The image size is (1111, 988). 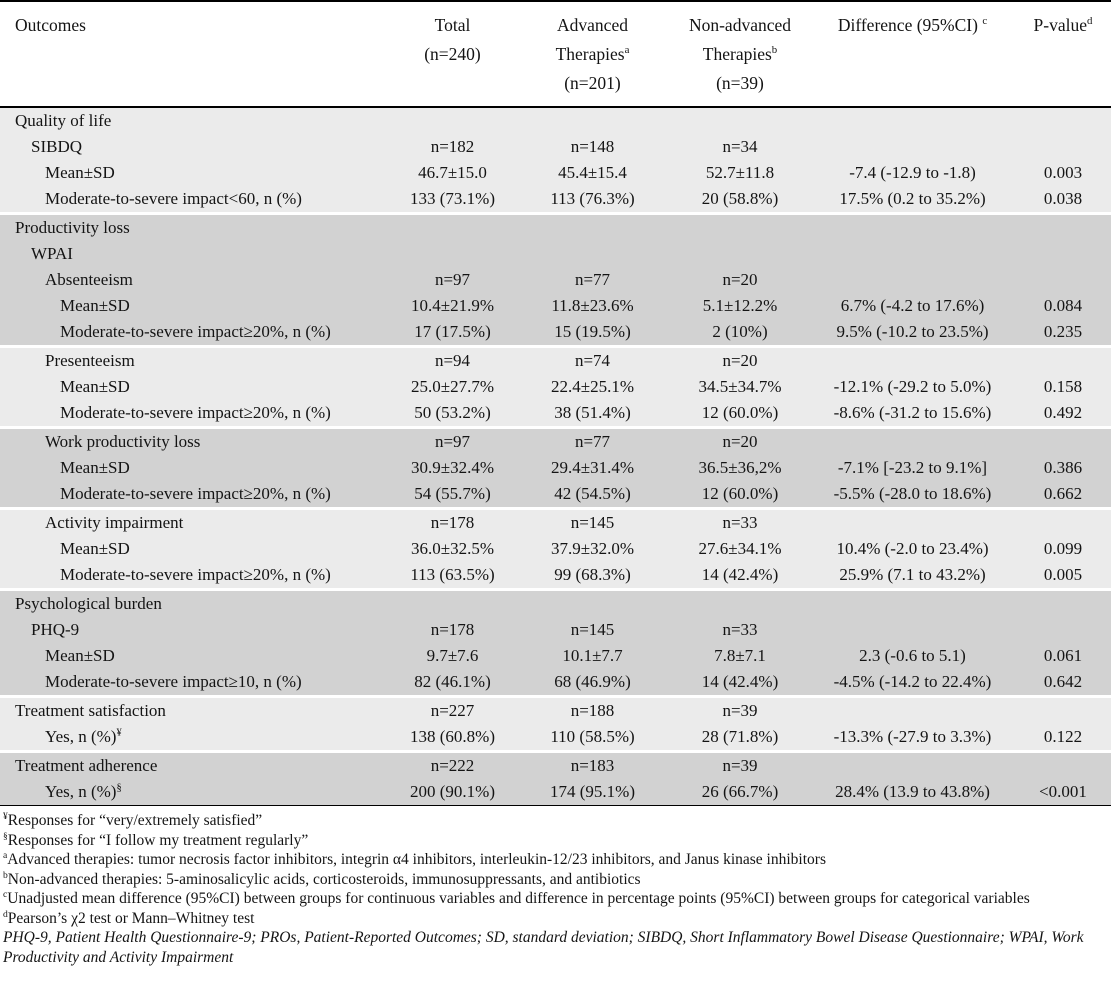 I want to click on header-line: Advanced, so click(x=592, y=25).